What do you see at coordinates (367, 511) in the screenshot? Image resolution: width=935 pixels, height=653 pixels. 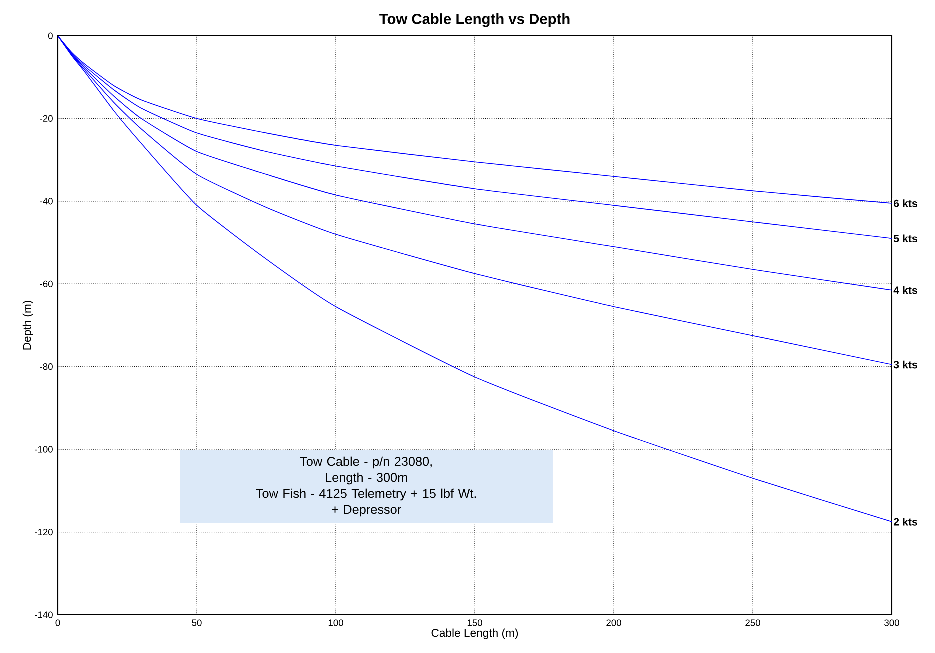 I see `annotation: + Depressor` at bounding box center [367, 511].